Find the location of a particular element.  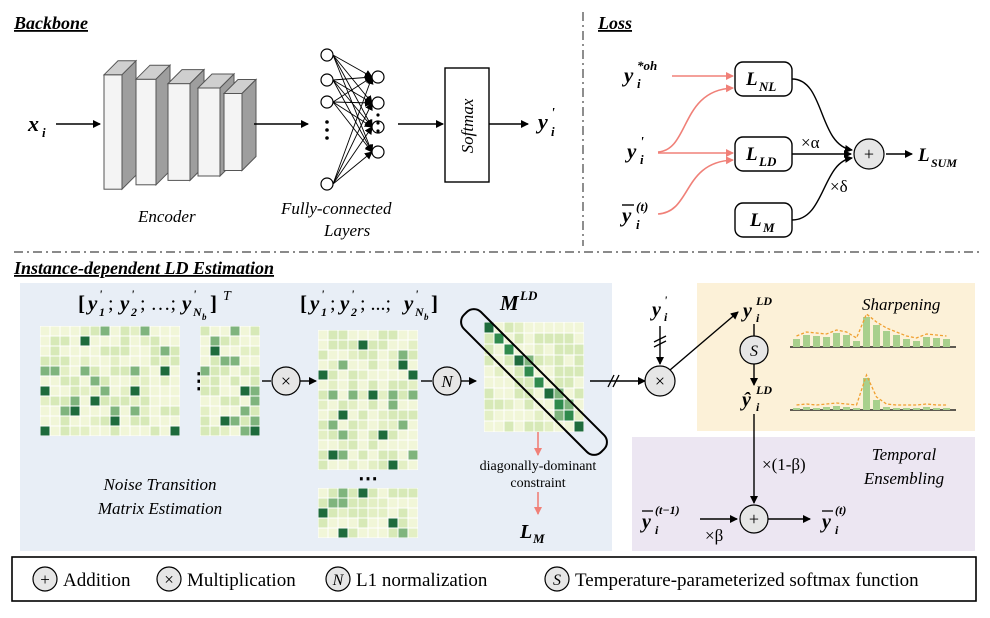

svg-text: i is located at coordinates (758, 318).